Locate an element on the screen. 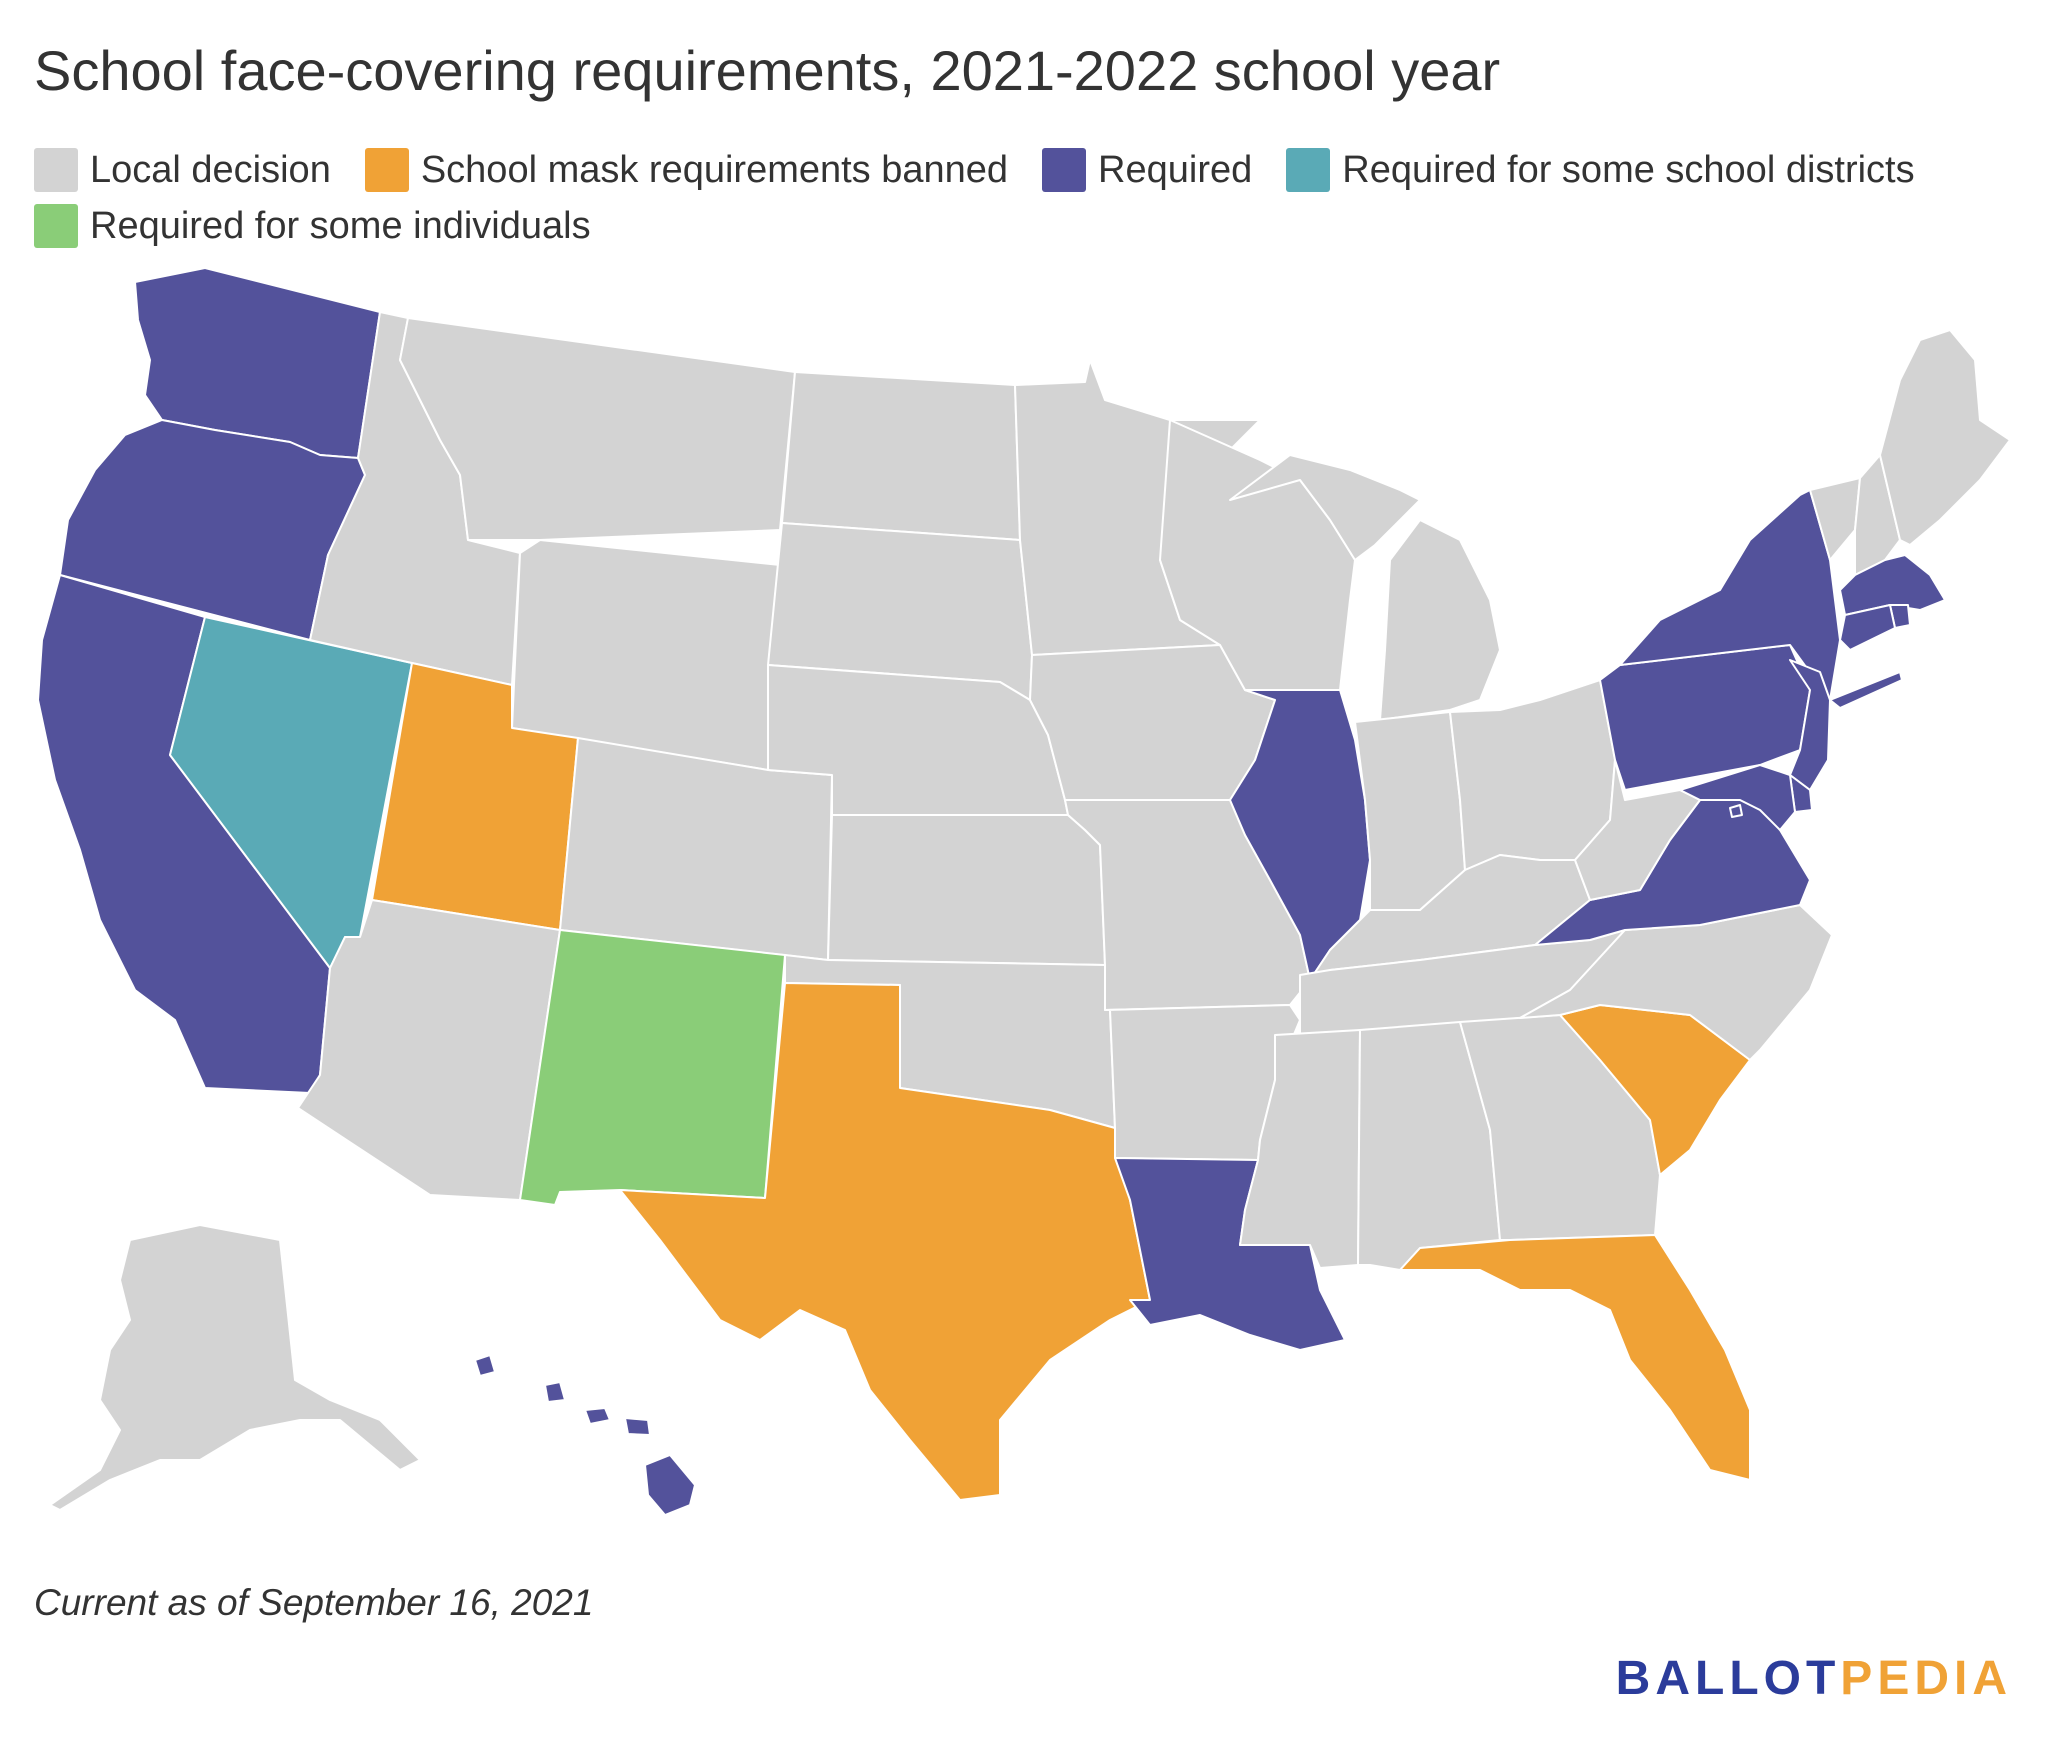 This screenshot has height=1741, width=2048. state-mi is located at coordinates (1365, 587).